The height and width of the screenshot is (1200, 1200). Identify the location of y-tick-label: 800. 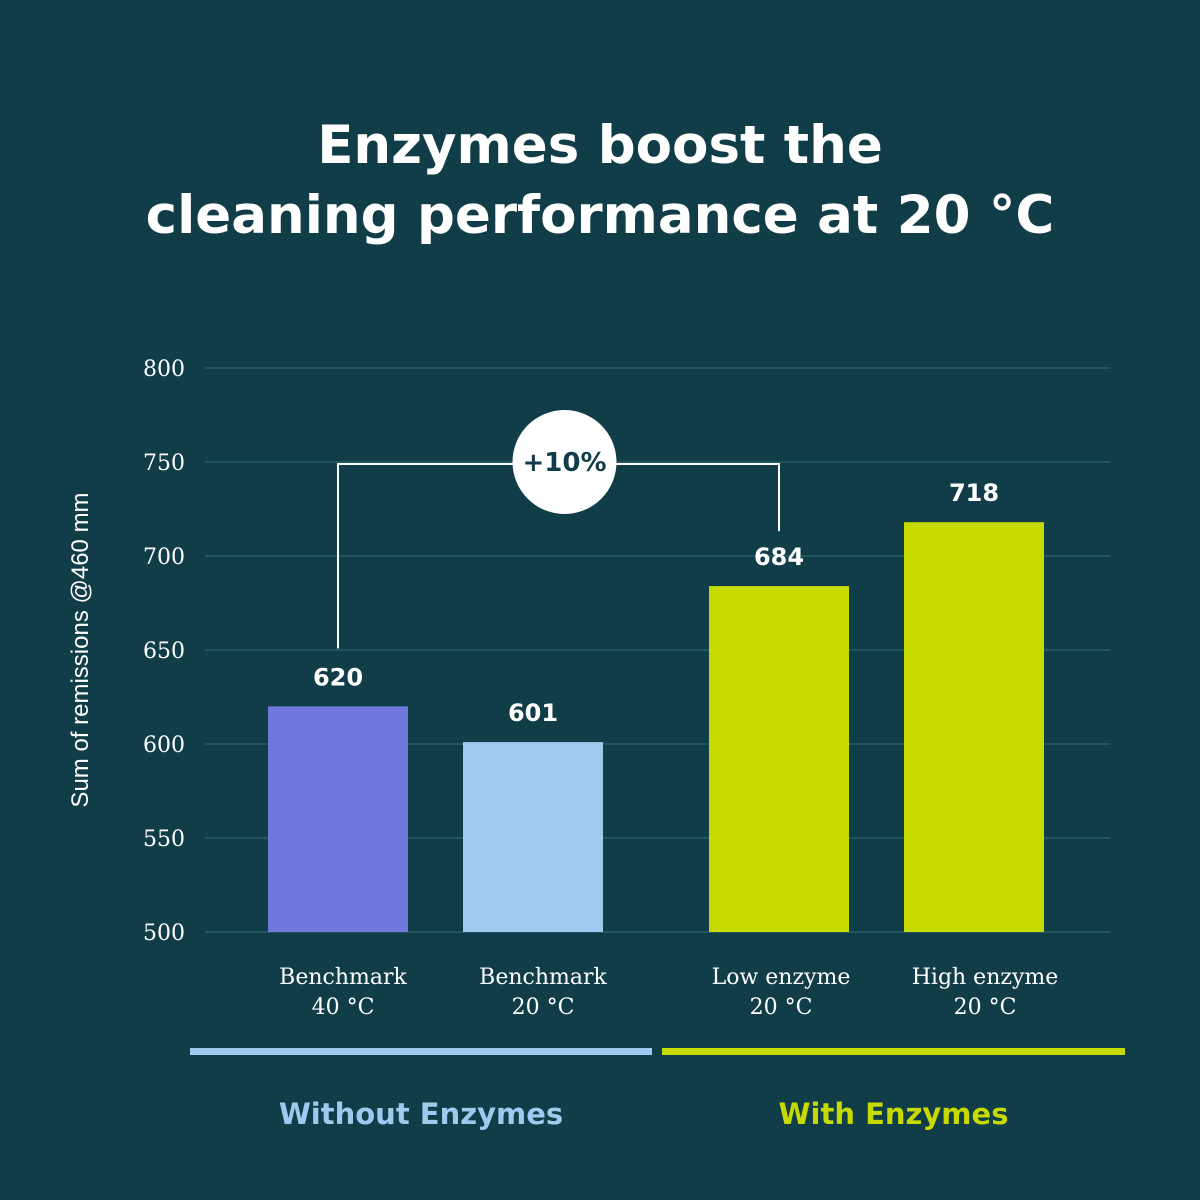
(164, 369).